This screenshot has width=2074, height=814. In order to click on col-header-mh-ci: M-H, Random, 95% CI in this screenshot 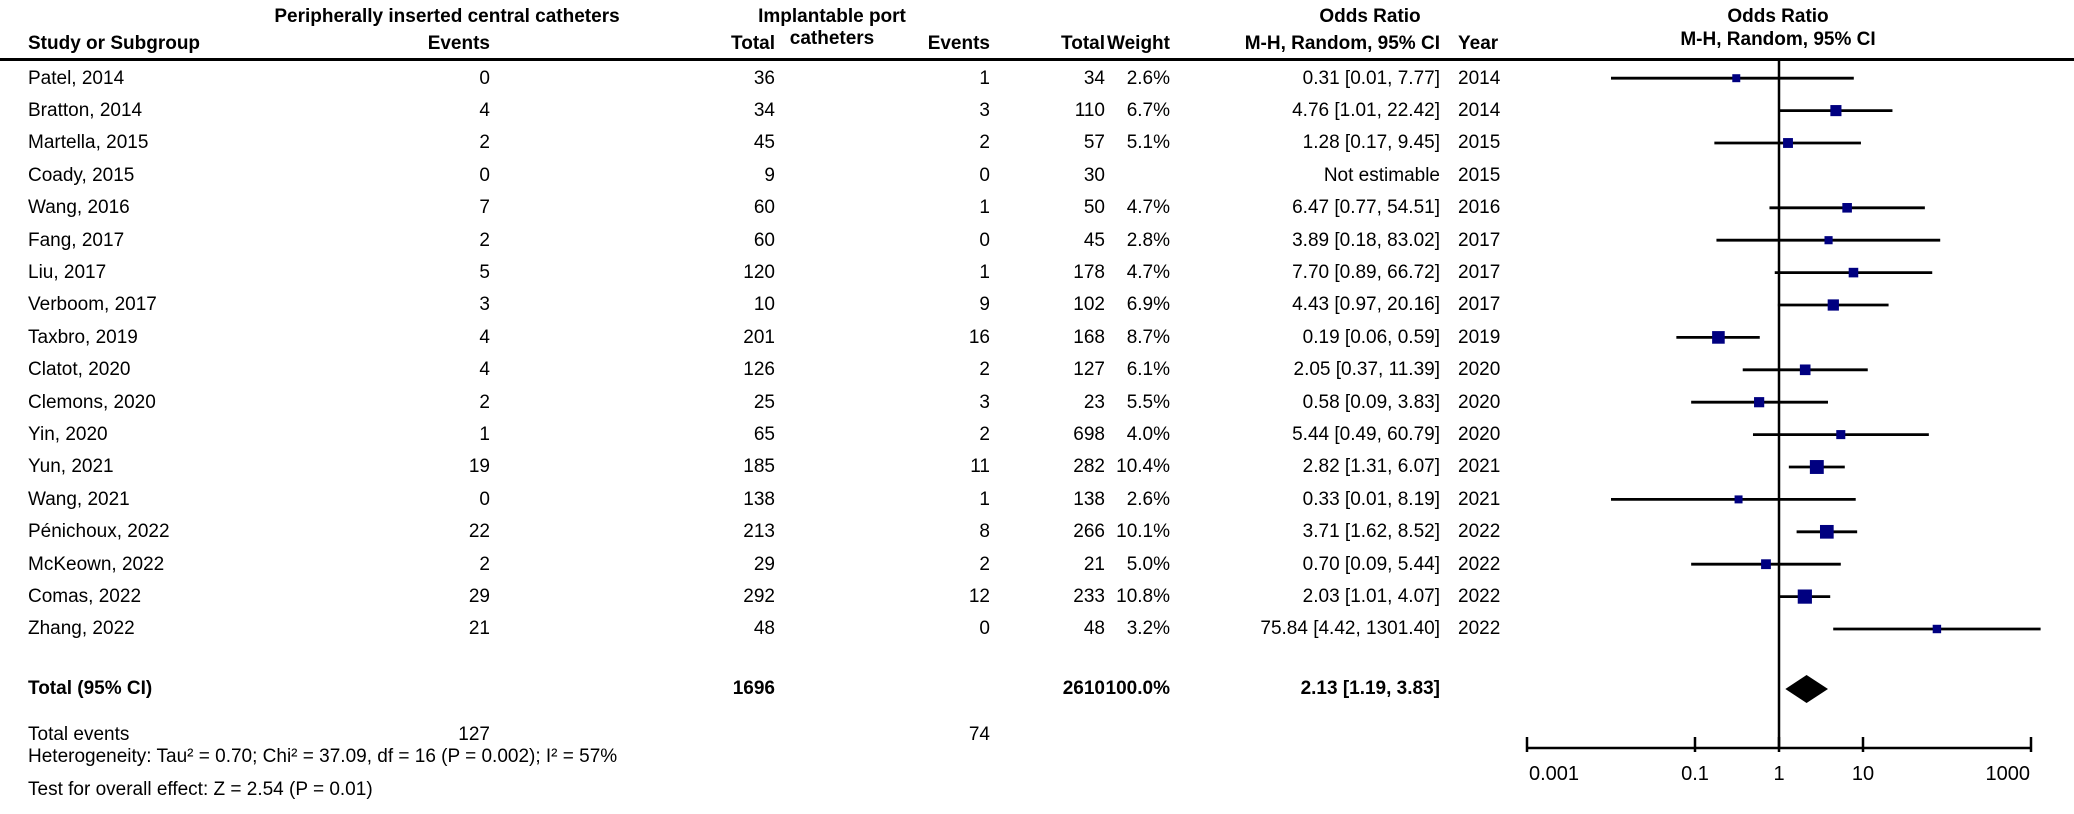, I will do `click(1342, 43)`.